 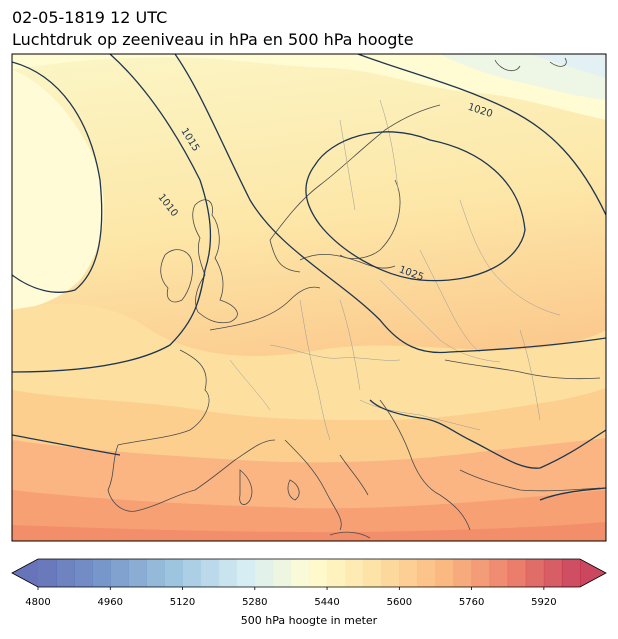 I want to click on colorbar-extend-max, so click(x=593, y=573).